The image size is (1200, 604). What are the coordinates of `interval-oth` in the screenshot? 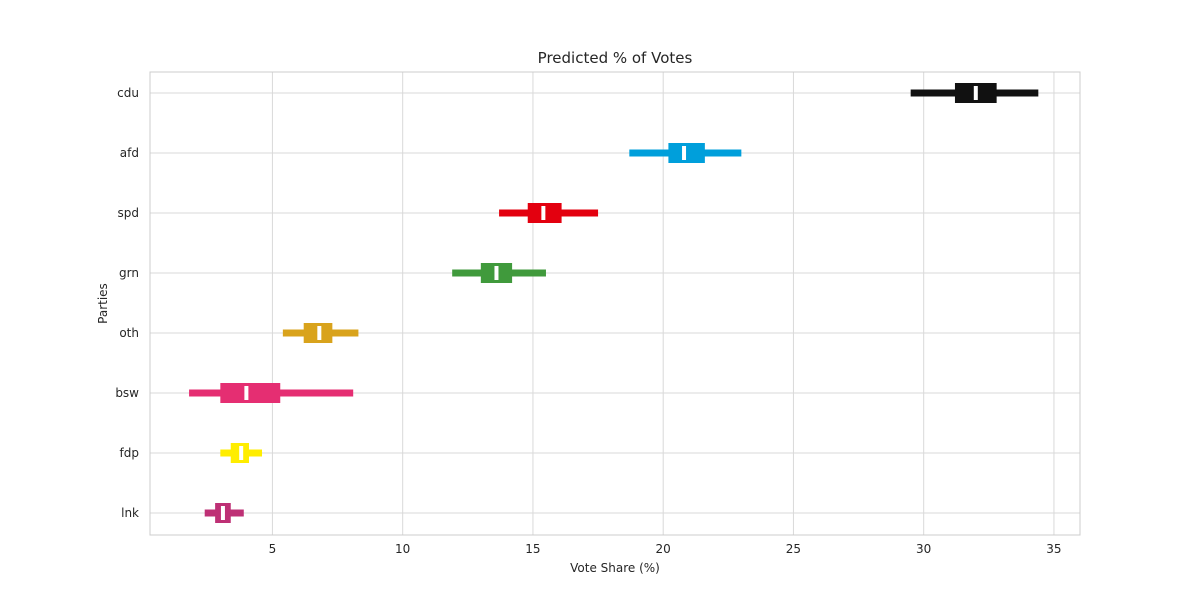 It's located at (320, 333).